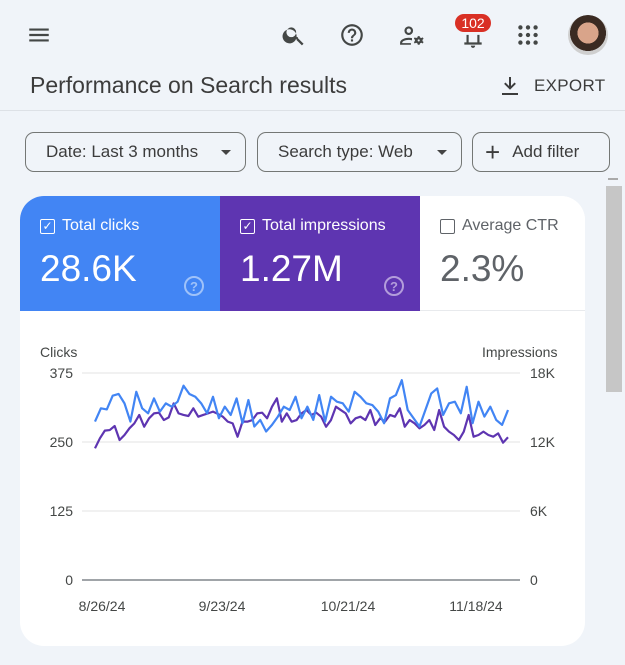 Image resolution: width=625 pixels, height=665 pixels. Describe the element at coordinates (62, 373) in the screenshot. I see `left-tick-label: 375` at that location.